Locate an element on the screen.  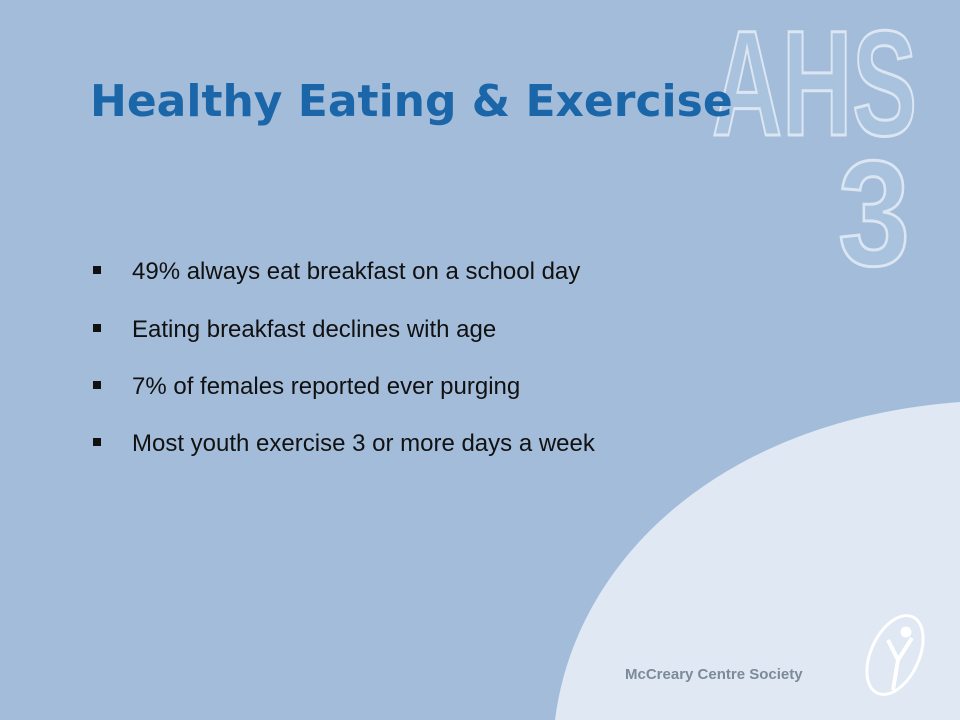
logo-ring is located at coordinates (895, 655).